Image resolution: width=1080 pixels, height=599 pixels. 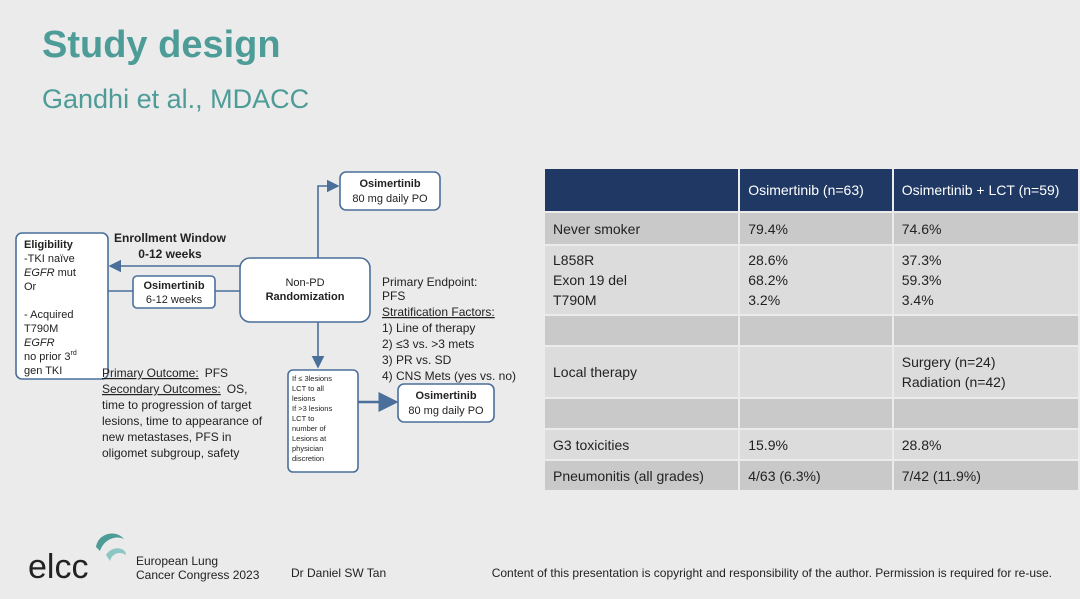 I want to click on cell-text: 3.4%, so click(x=917, y=300).